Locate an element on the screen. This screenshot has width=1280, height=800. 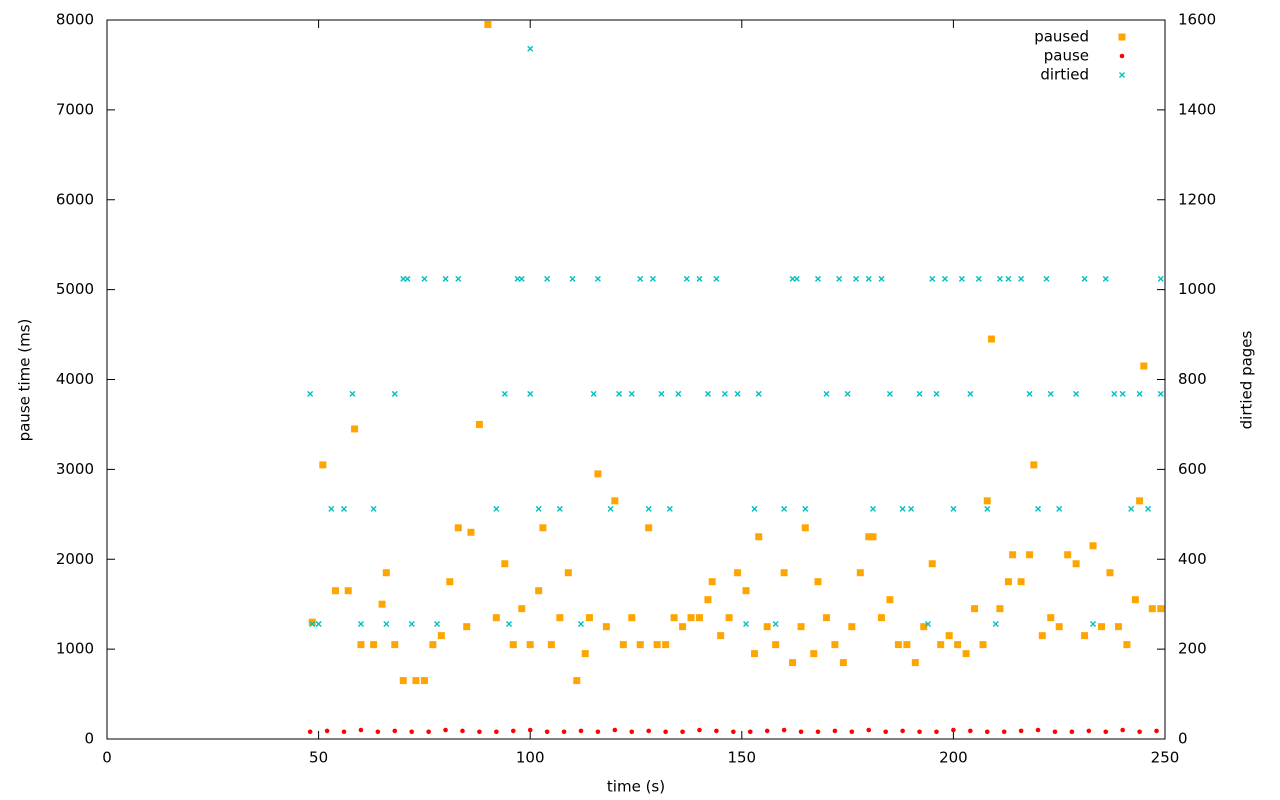
y2-tick-label: 0 is located at coordinates (1183, 739).